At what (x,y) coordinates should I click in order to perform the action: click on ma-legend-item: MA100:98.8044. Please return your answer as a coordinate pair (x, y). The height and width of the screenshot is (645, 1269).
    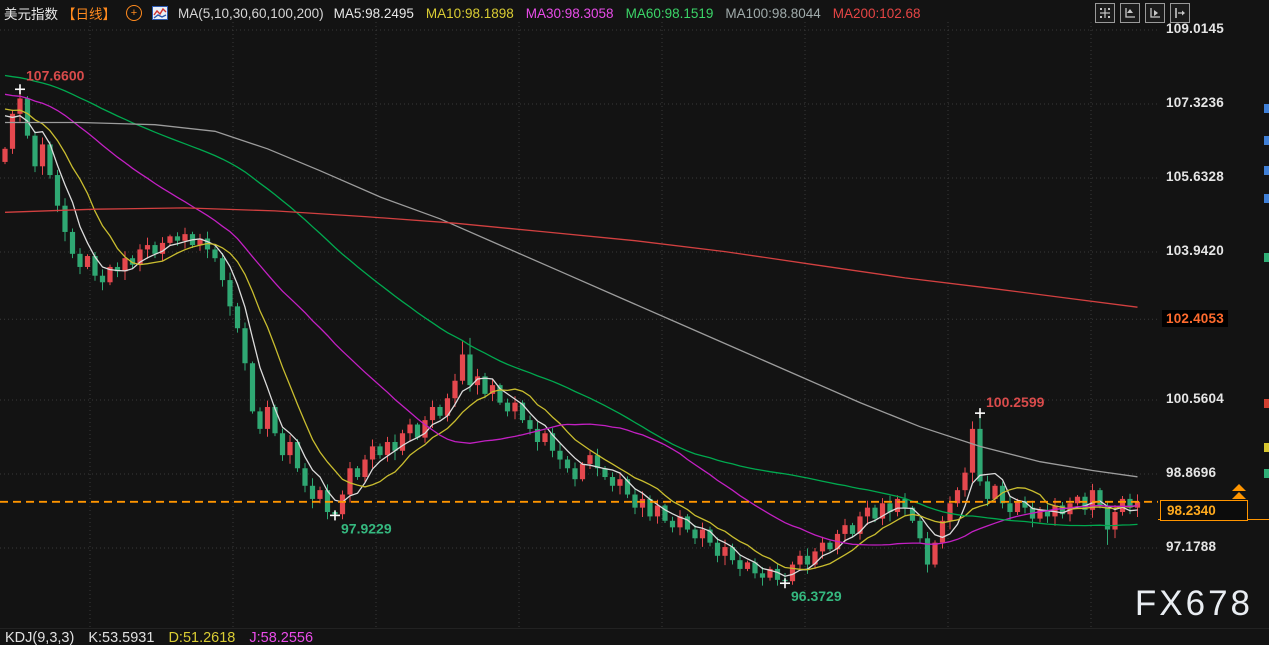
    Looking at the image, I should click on (773, 13).